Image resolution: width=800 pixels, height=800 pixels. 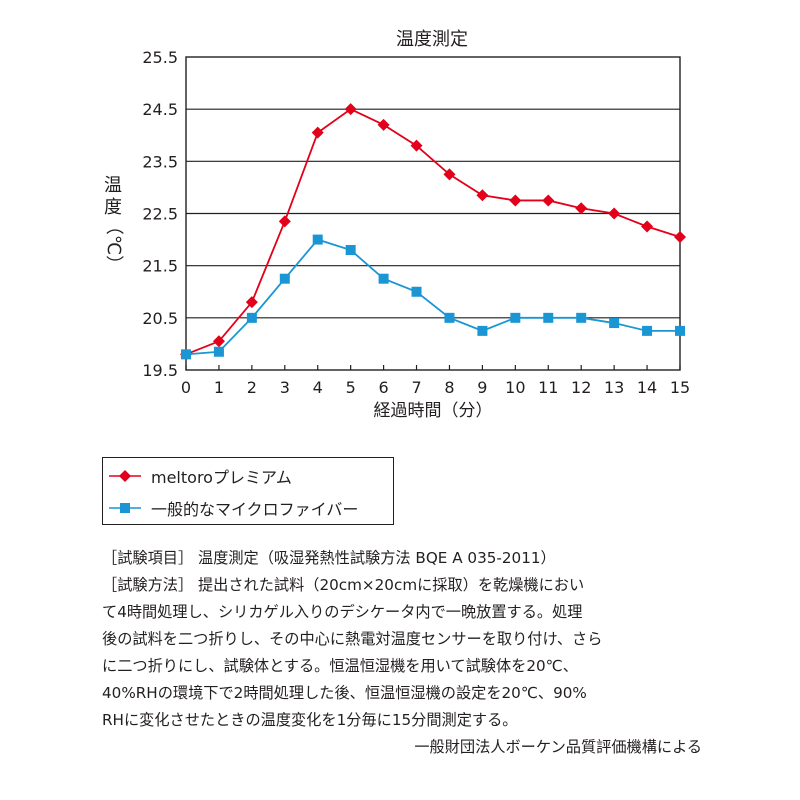 I want to click on x-tick-label: 12, so click(x=581, y=387).